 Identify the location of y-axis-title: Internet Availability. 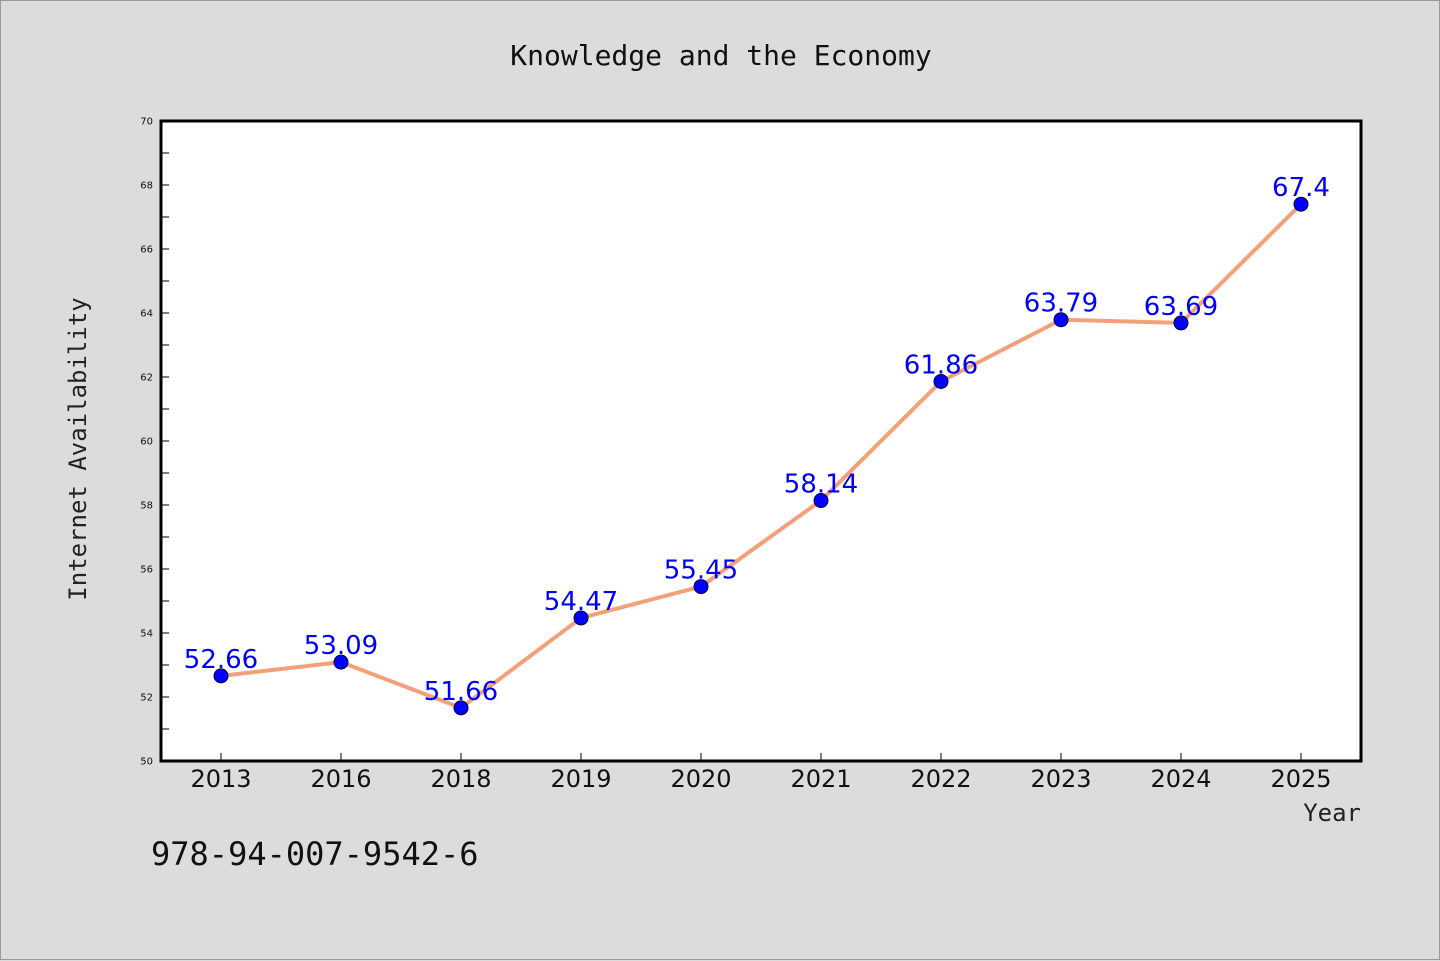
(78, 448).